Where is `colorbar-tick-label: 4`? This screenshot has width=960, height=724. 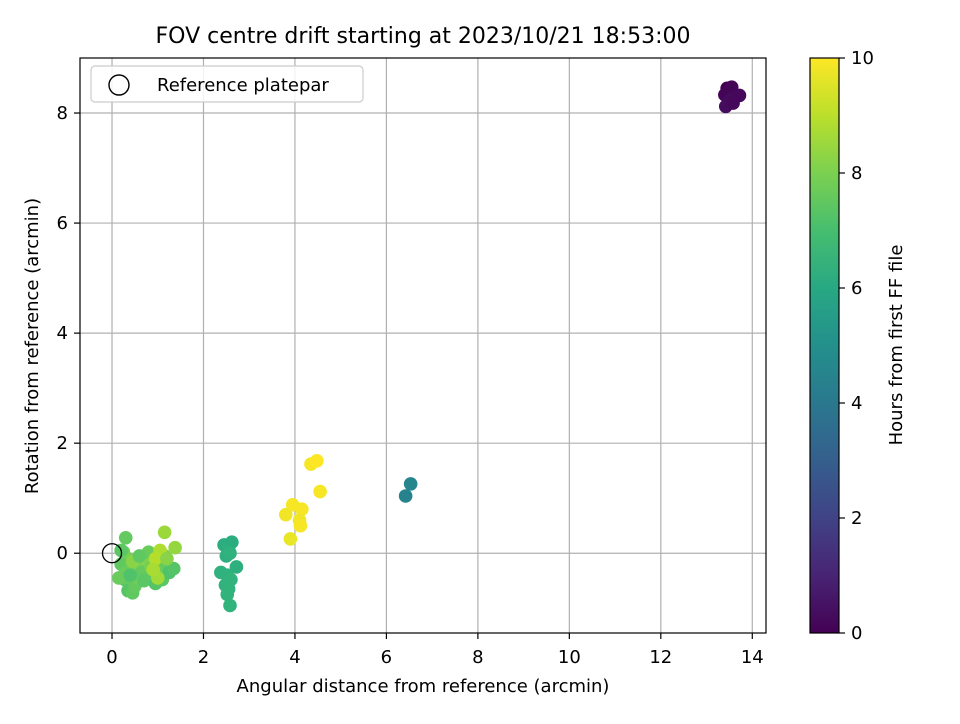
colorbar-tick-label: 4 is located at coordinates (856, 403).